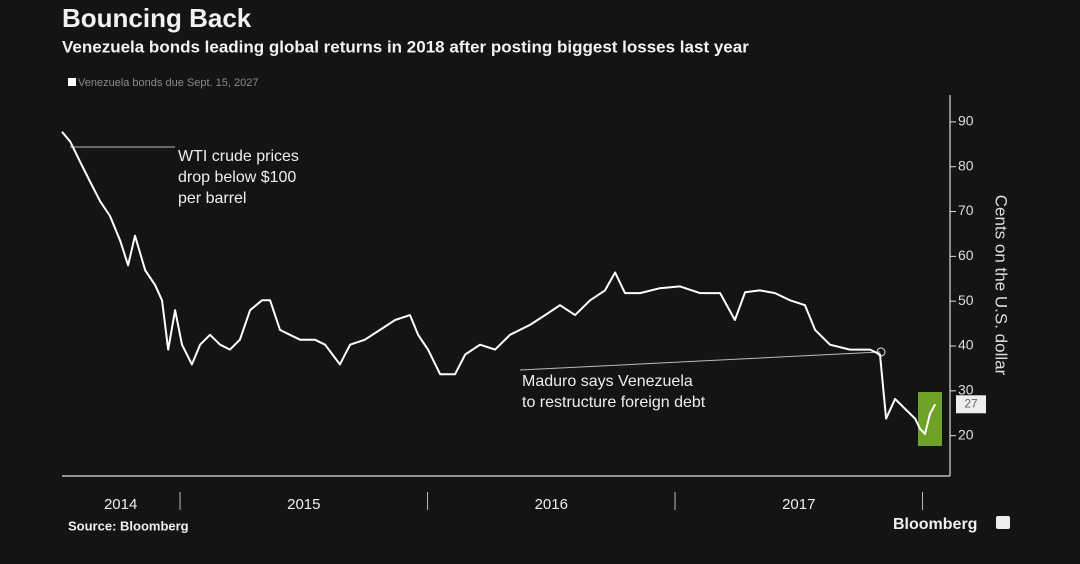 The height and width of the screenshot is (564, 1080). Describe the element at coordinates (798, 504) in the screenshot. I see `x-tick-label: 2017` at that location.